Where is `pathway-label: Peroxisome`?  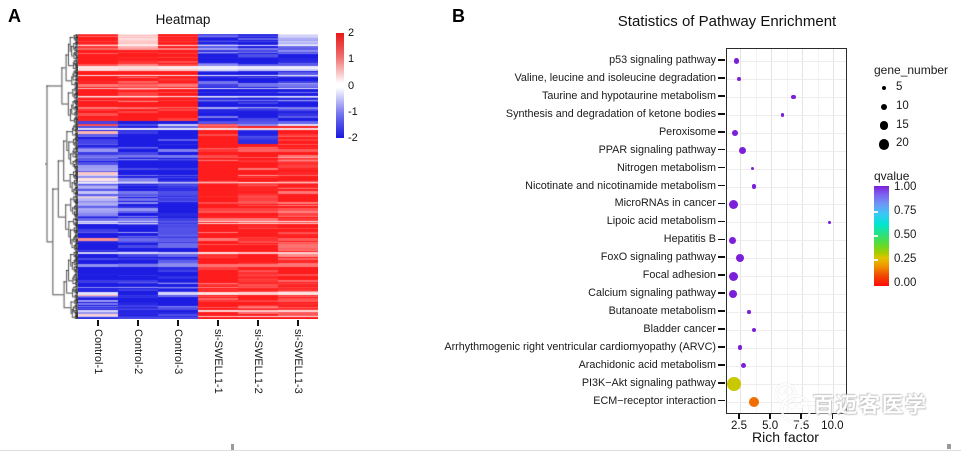
pathway-label: Peroxisome is located at coordinates (687, 131).